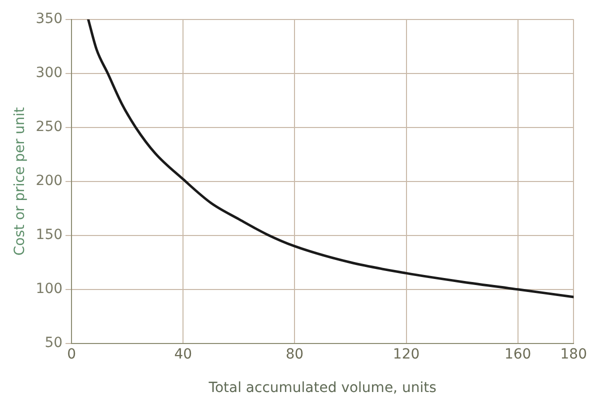  What do you see at coordinates (49, 181) in the screenshot?
I see `y-tick-label: 200` at bounding box center [49, 181].